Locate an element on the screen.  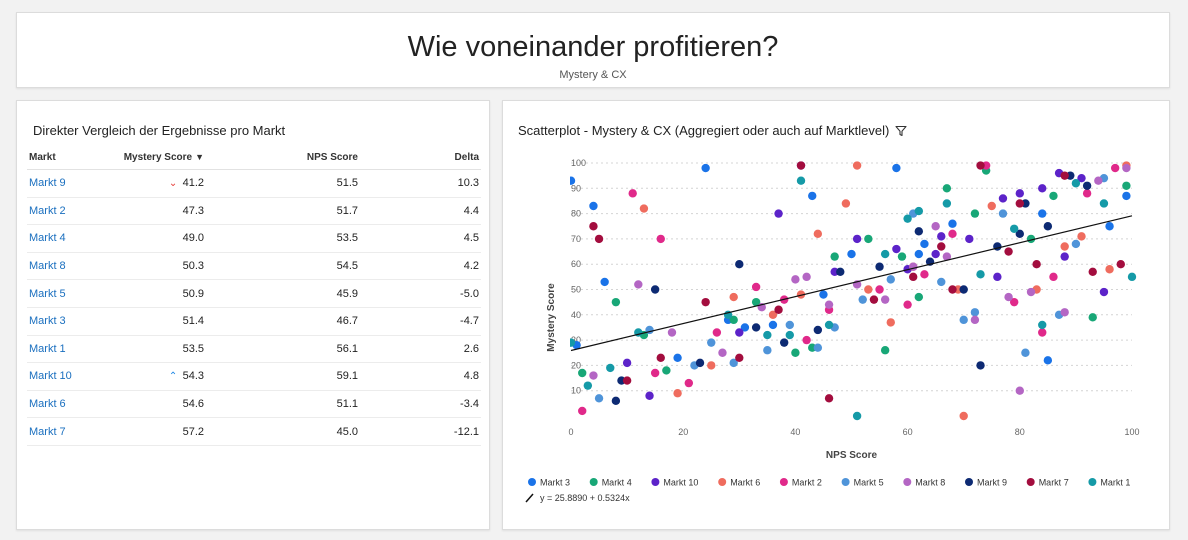
market-link: Markt 1 is located at coordinates (47, 348).